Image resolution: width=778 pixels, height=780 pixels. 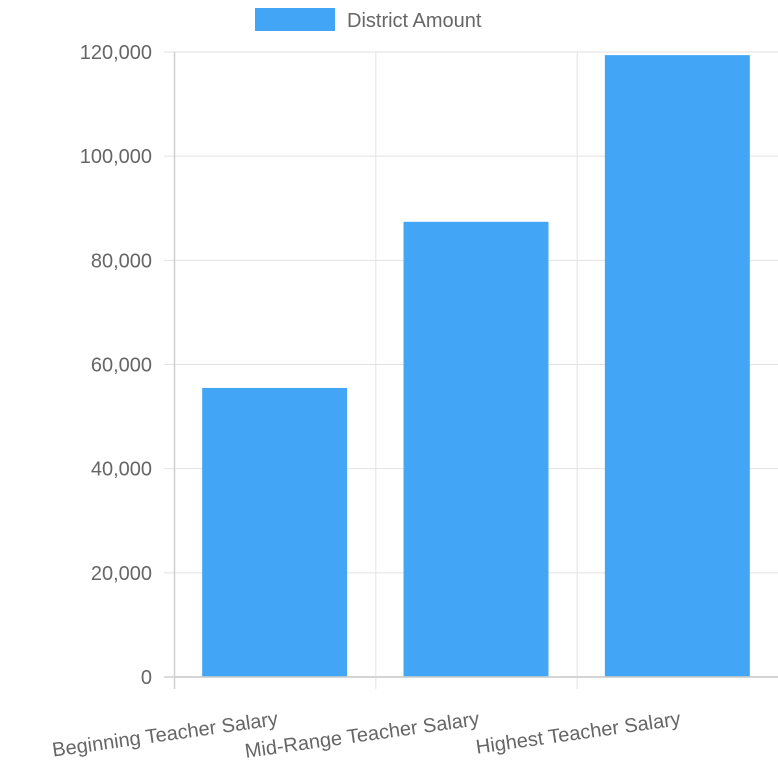 What do you see at coordinates (121, 261) in the screenshot?
I see `y-tick-label: 80,000` at bounding box center [121, 261].